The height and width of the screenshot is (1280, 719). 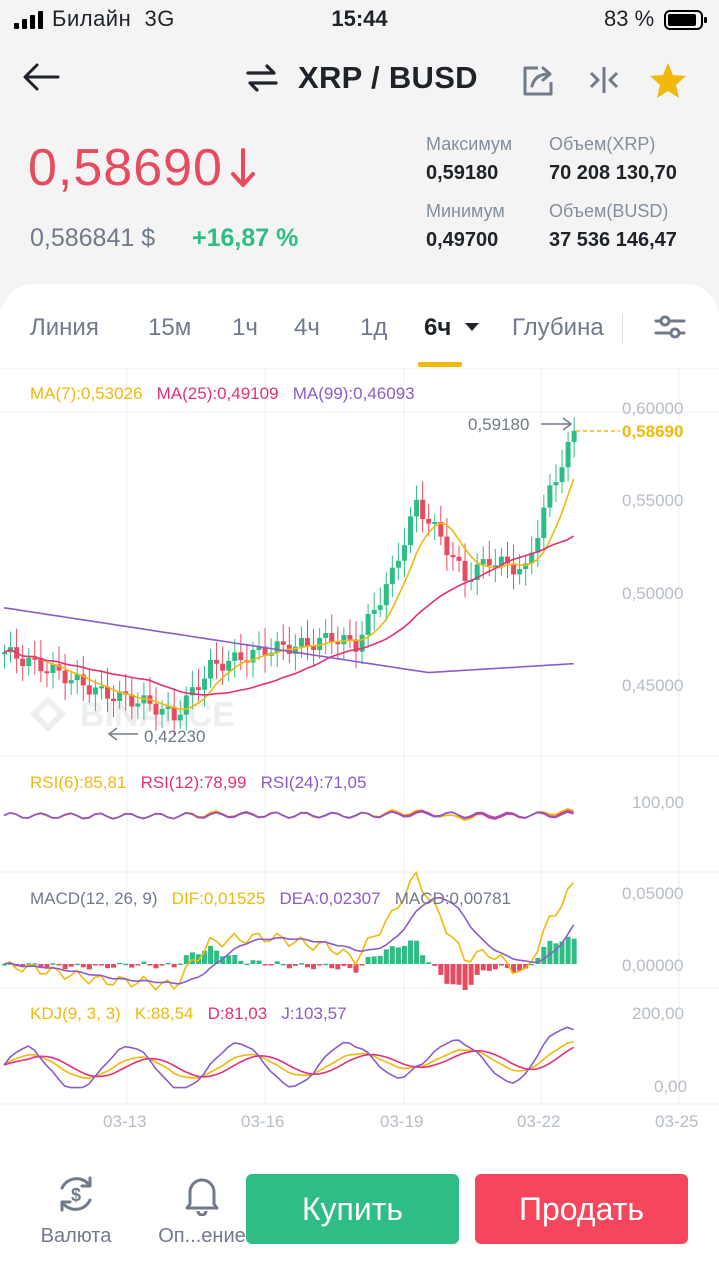 What do you see at coordinates (188, 1013) in the screenshot?
I see `kdj-legend: KDJ(9, 3, 3) K:88,54 D:81,03 J:103,57` at bounding box center [188, 1013].